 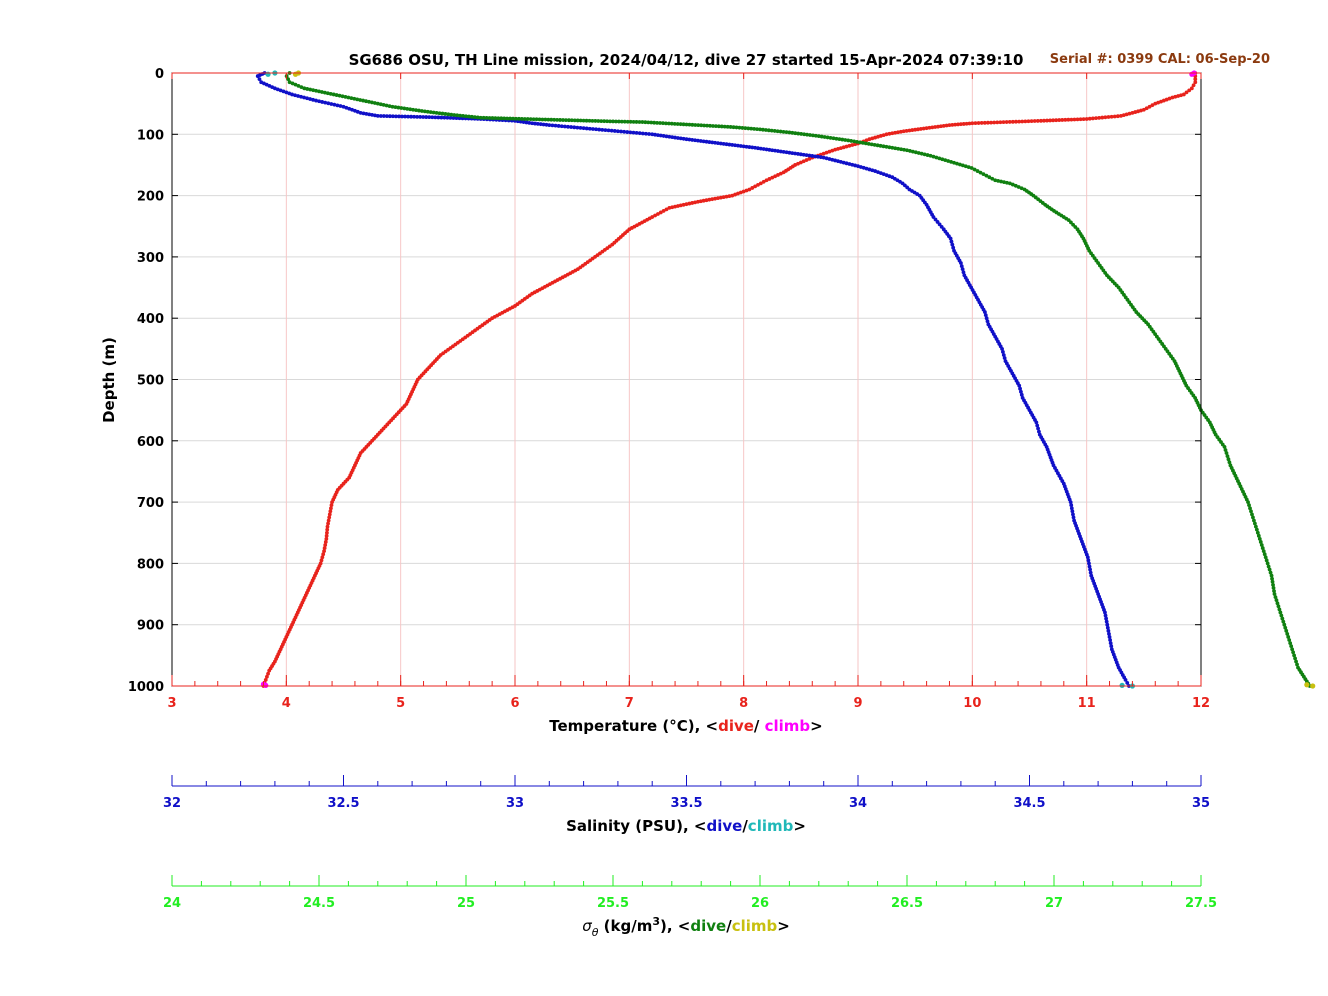 What do you see at coordinates (857, 703) in the screenshot?
I see `temperature-tick-label: 9` at bounding box center [857, 703].